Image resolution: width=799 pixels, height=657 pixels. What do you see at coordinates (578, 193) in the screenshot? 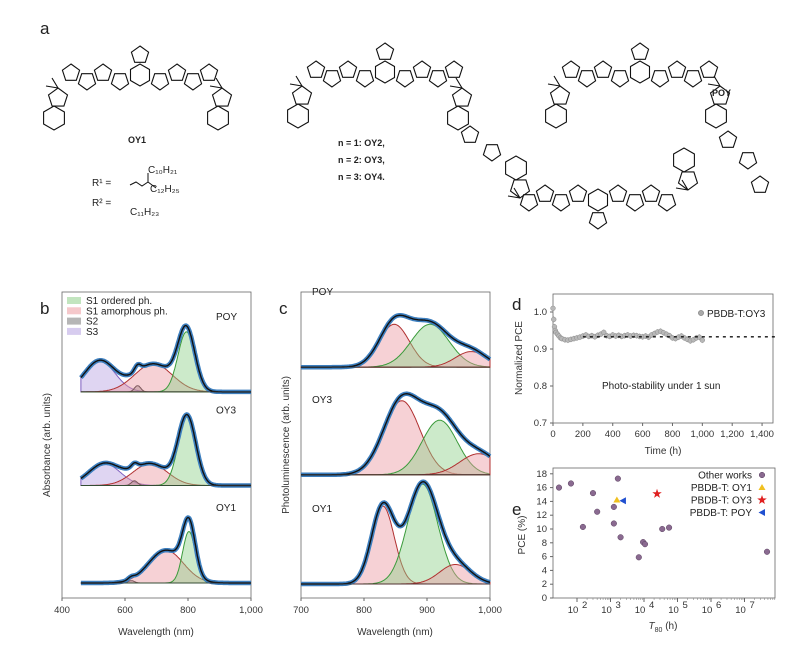
I see `oy-series-bottom-pyrrole-ring` at bounding box center [578, 193].